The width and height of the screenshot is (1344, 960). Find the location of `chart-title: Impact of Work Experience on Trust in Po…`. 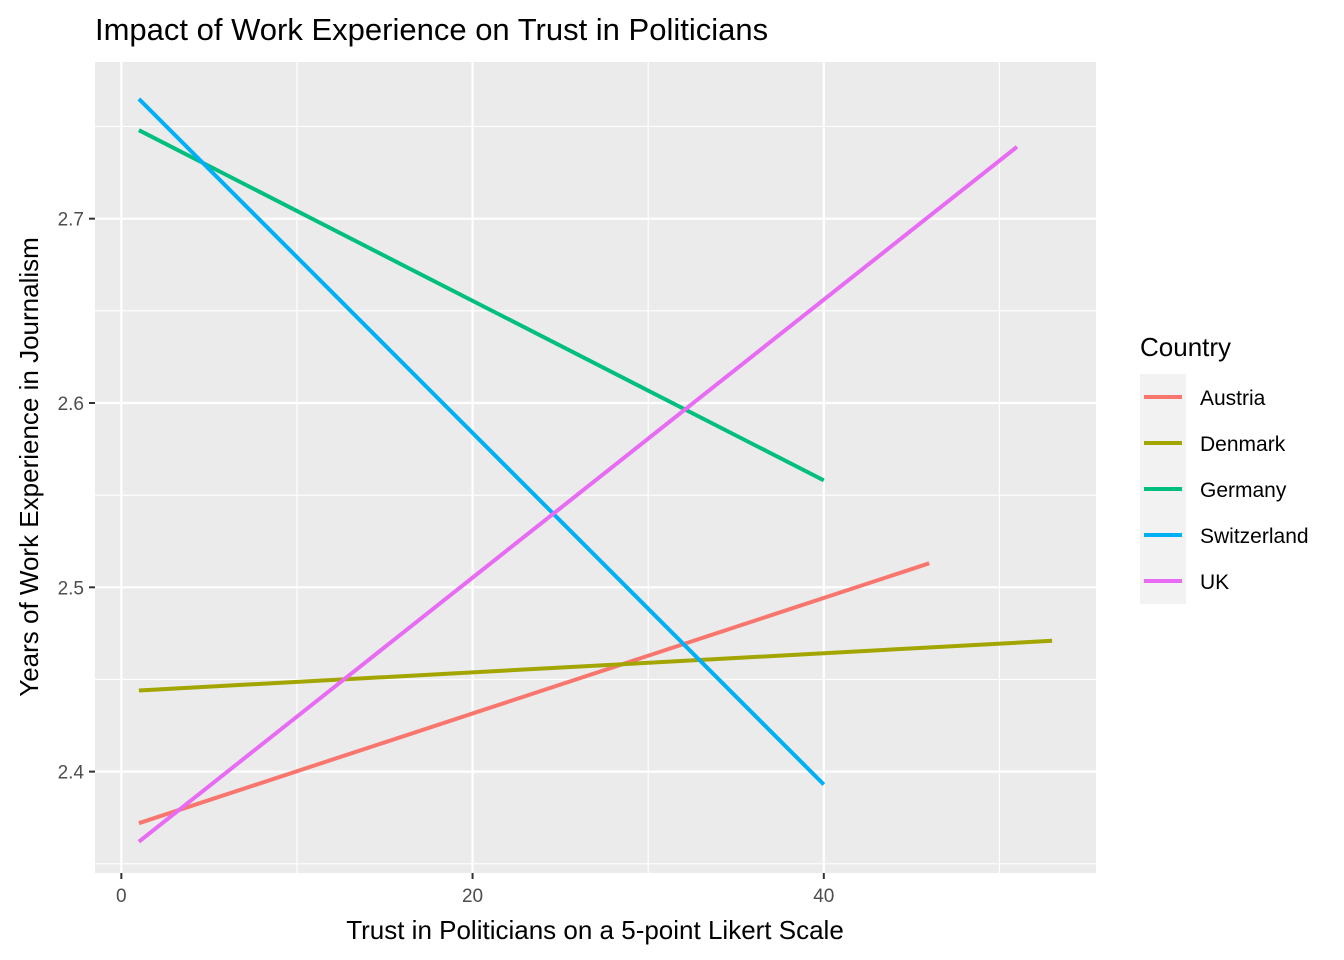

chart-title: Impact of Work Experience on Trust in Po… is located at coordinates (431, 29).